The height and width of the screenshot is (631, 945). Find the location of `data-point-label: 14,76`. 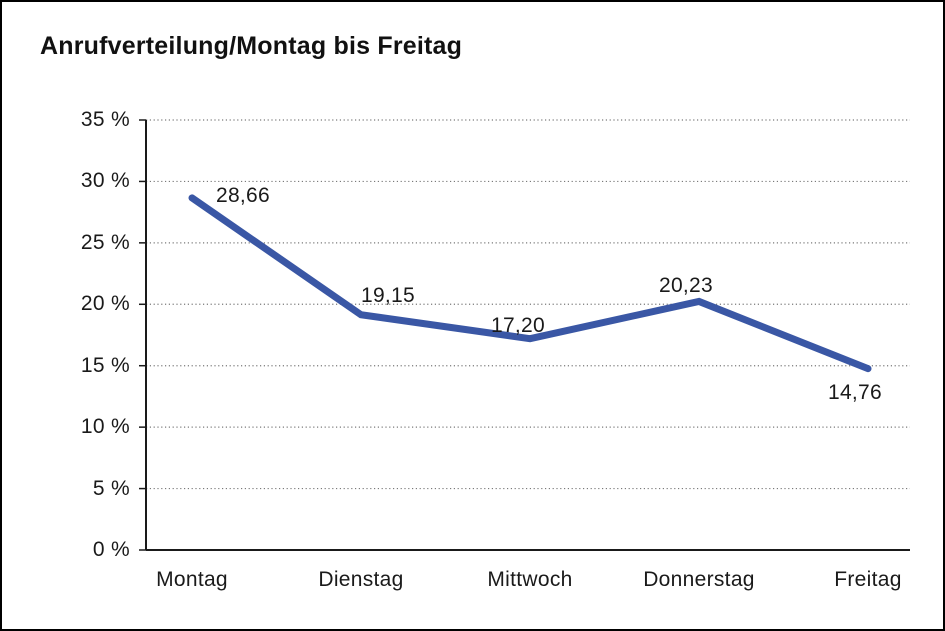

data-point-label: 14,76 is located at coordinates (855, 392).